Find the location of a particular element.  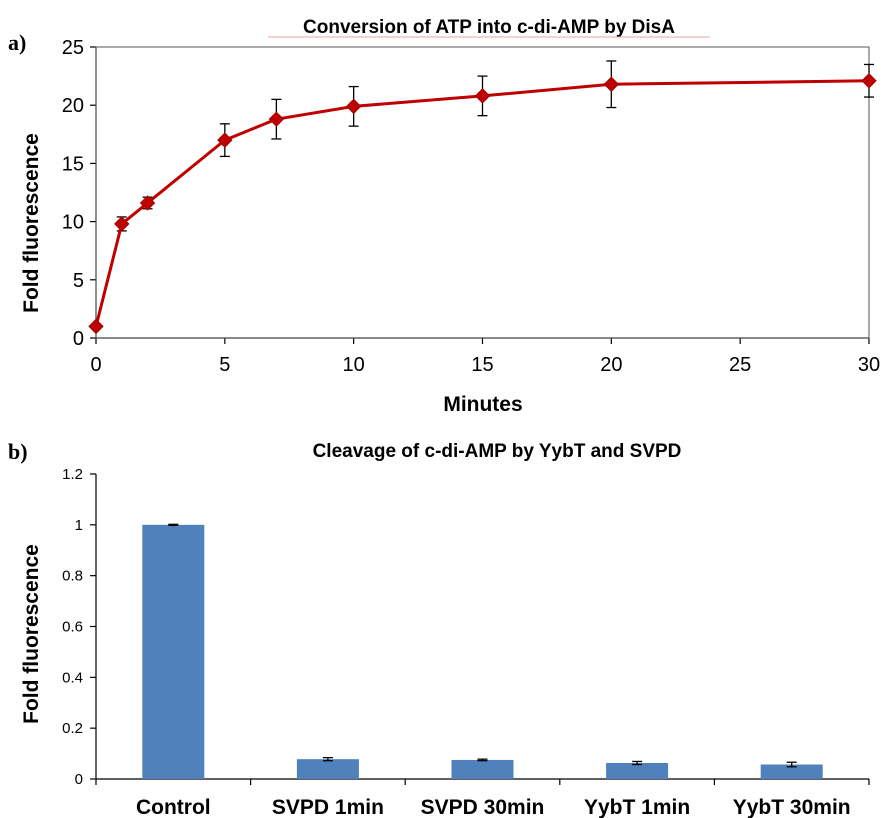

chart-b-category-label: SVPD 30min is located at coordinates (483, 807).